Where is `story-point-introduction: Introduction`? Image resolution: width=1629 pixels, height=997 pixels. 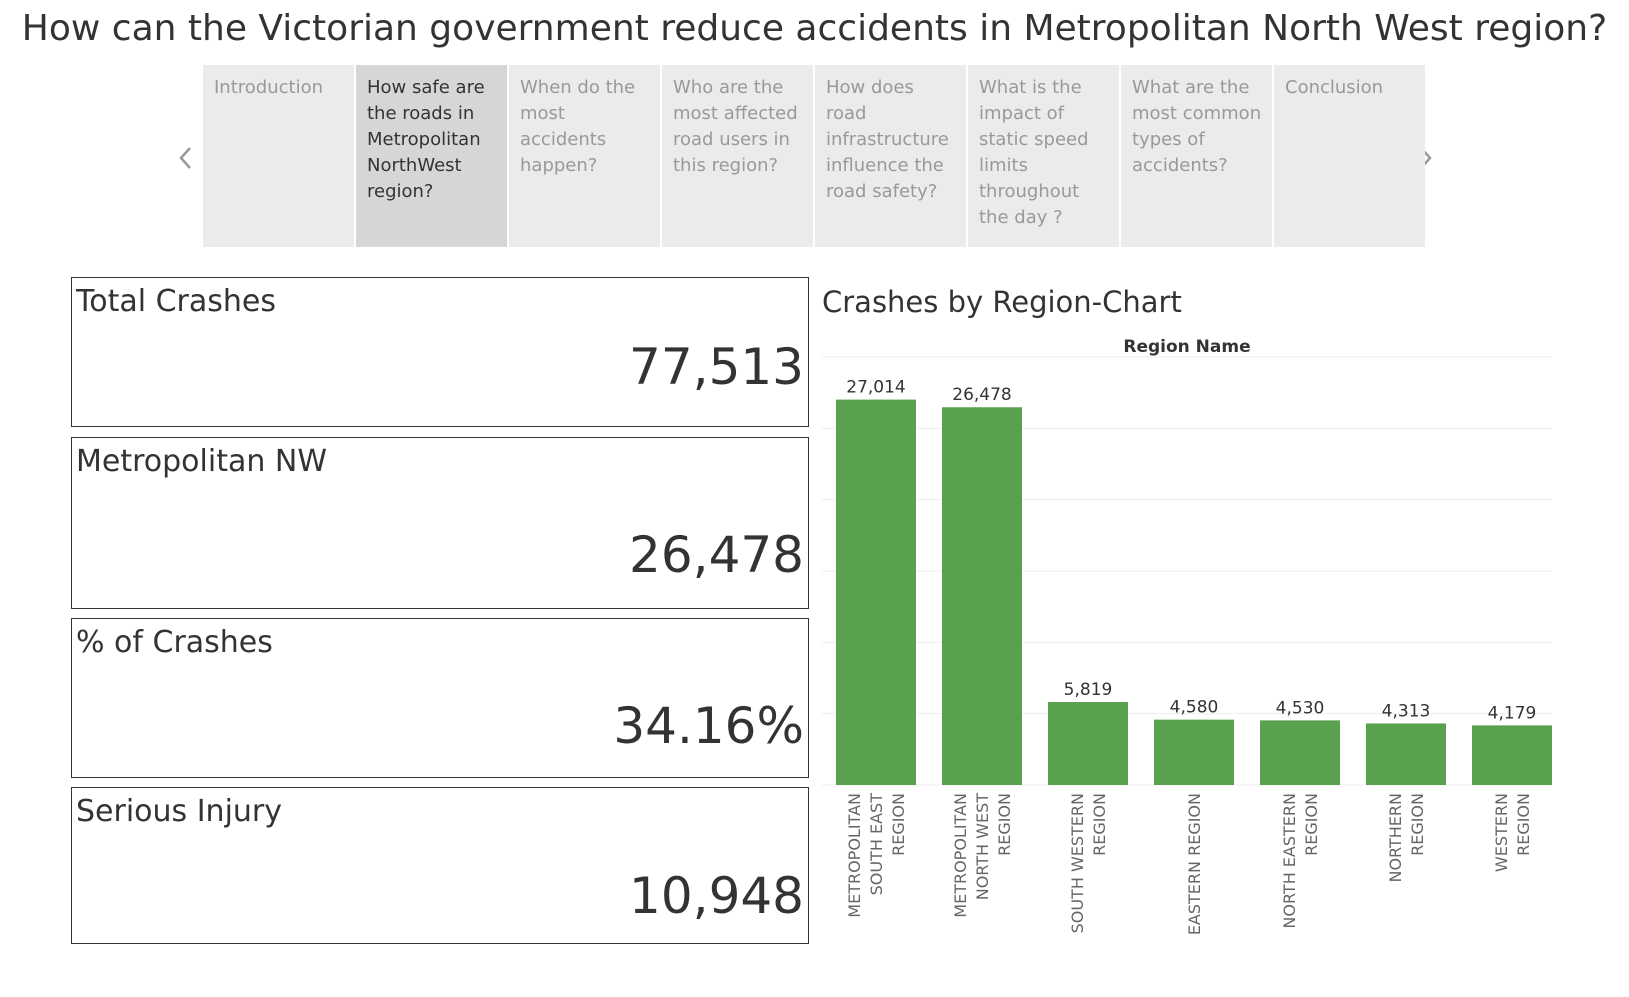 story-point-introduction: Introduction is located at coordinates (278, 156).